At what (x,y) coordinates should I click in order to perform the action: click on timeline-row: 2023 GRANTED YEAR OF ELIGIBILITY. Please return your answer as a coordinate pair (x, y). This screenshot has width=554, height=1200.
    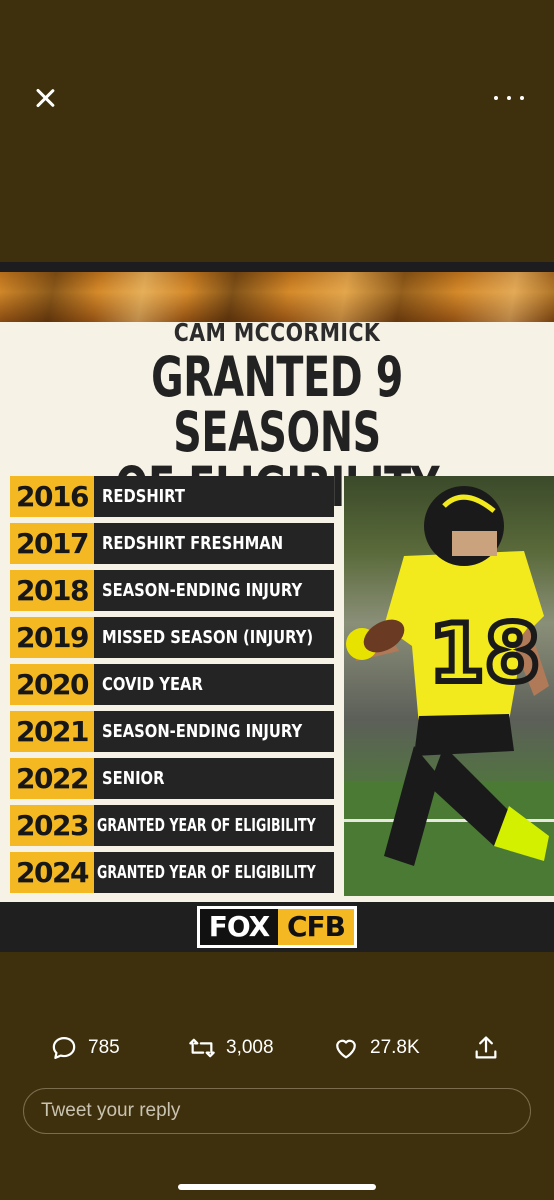
    Looking at the image, I should click on (172, 825).